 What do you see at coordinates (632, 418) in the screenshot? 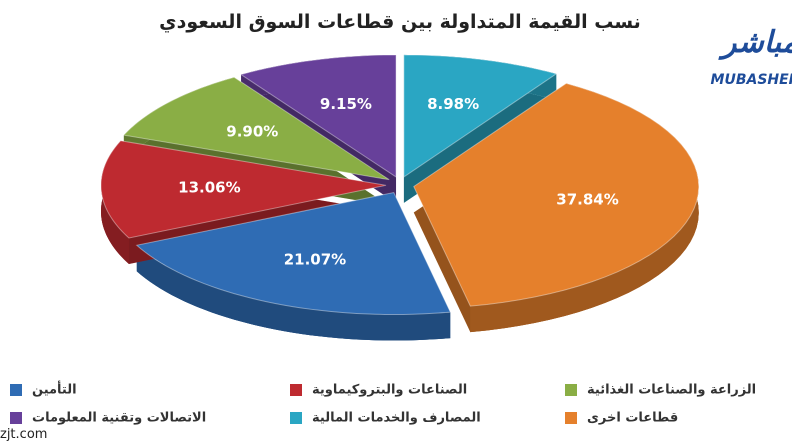
I see `legend-label: قطاعات اخرى` at bounding box center [632, 418].